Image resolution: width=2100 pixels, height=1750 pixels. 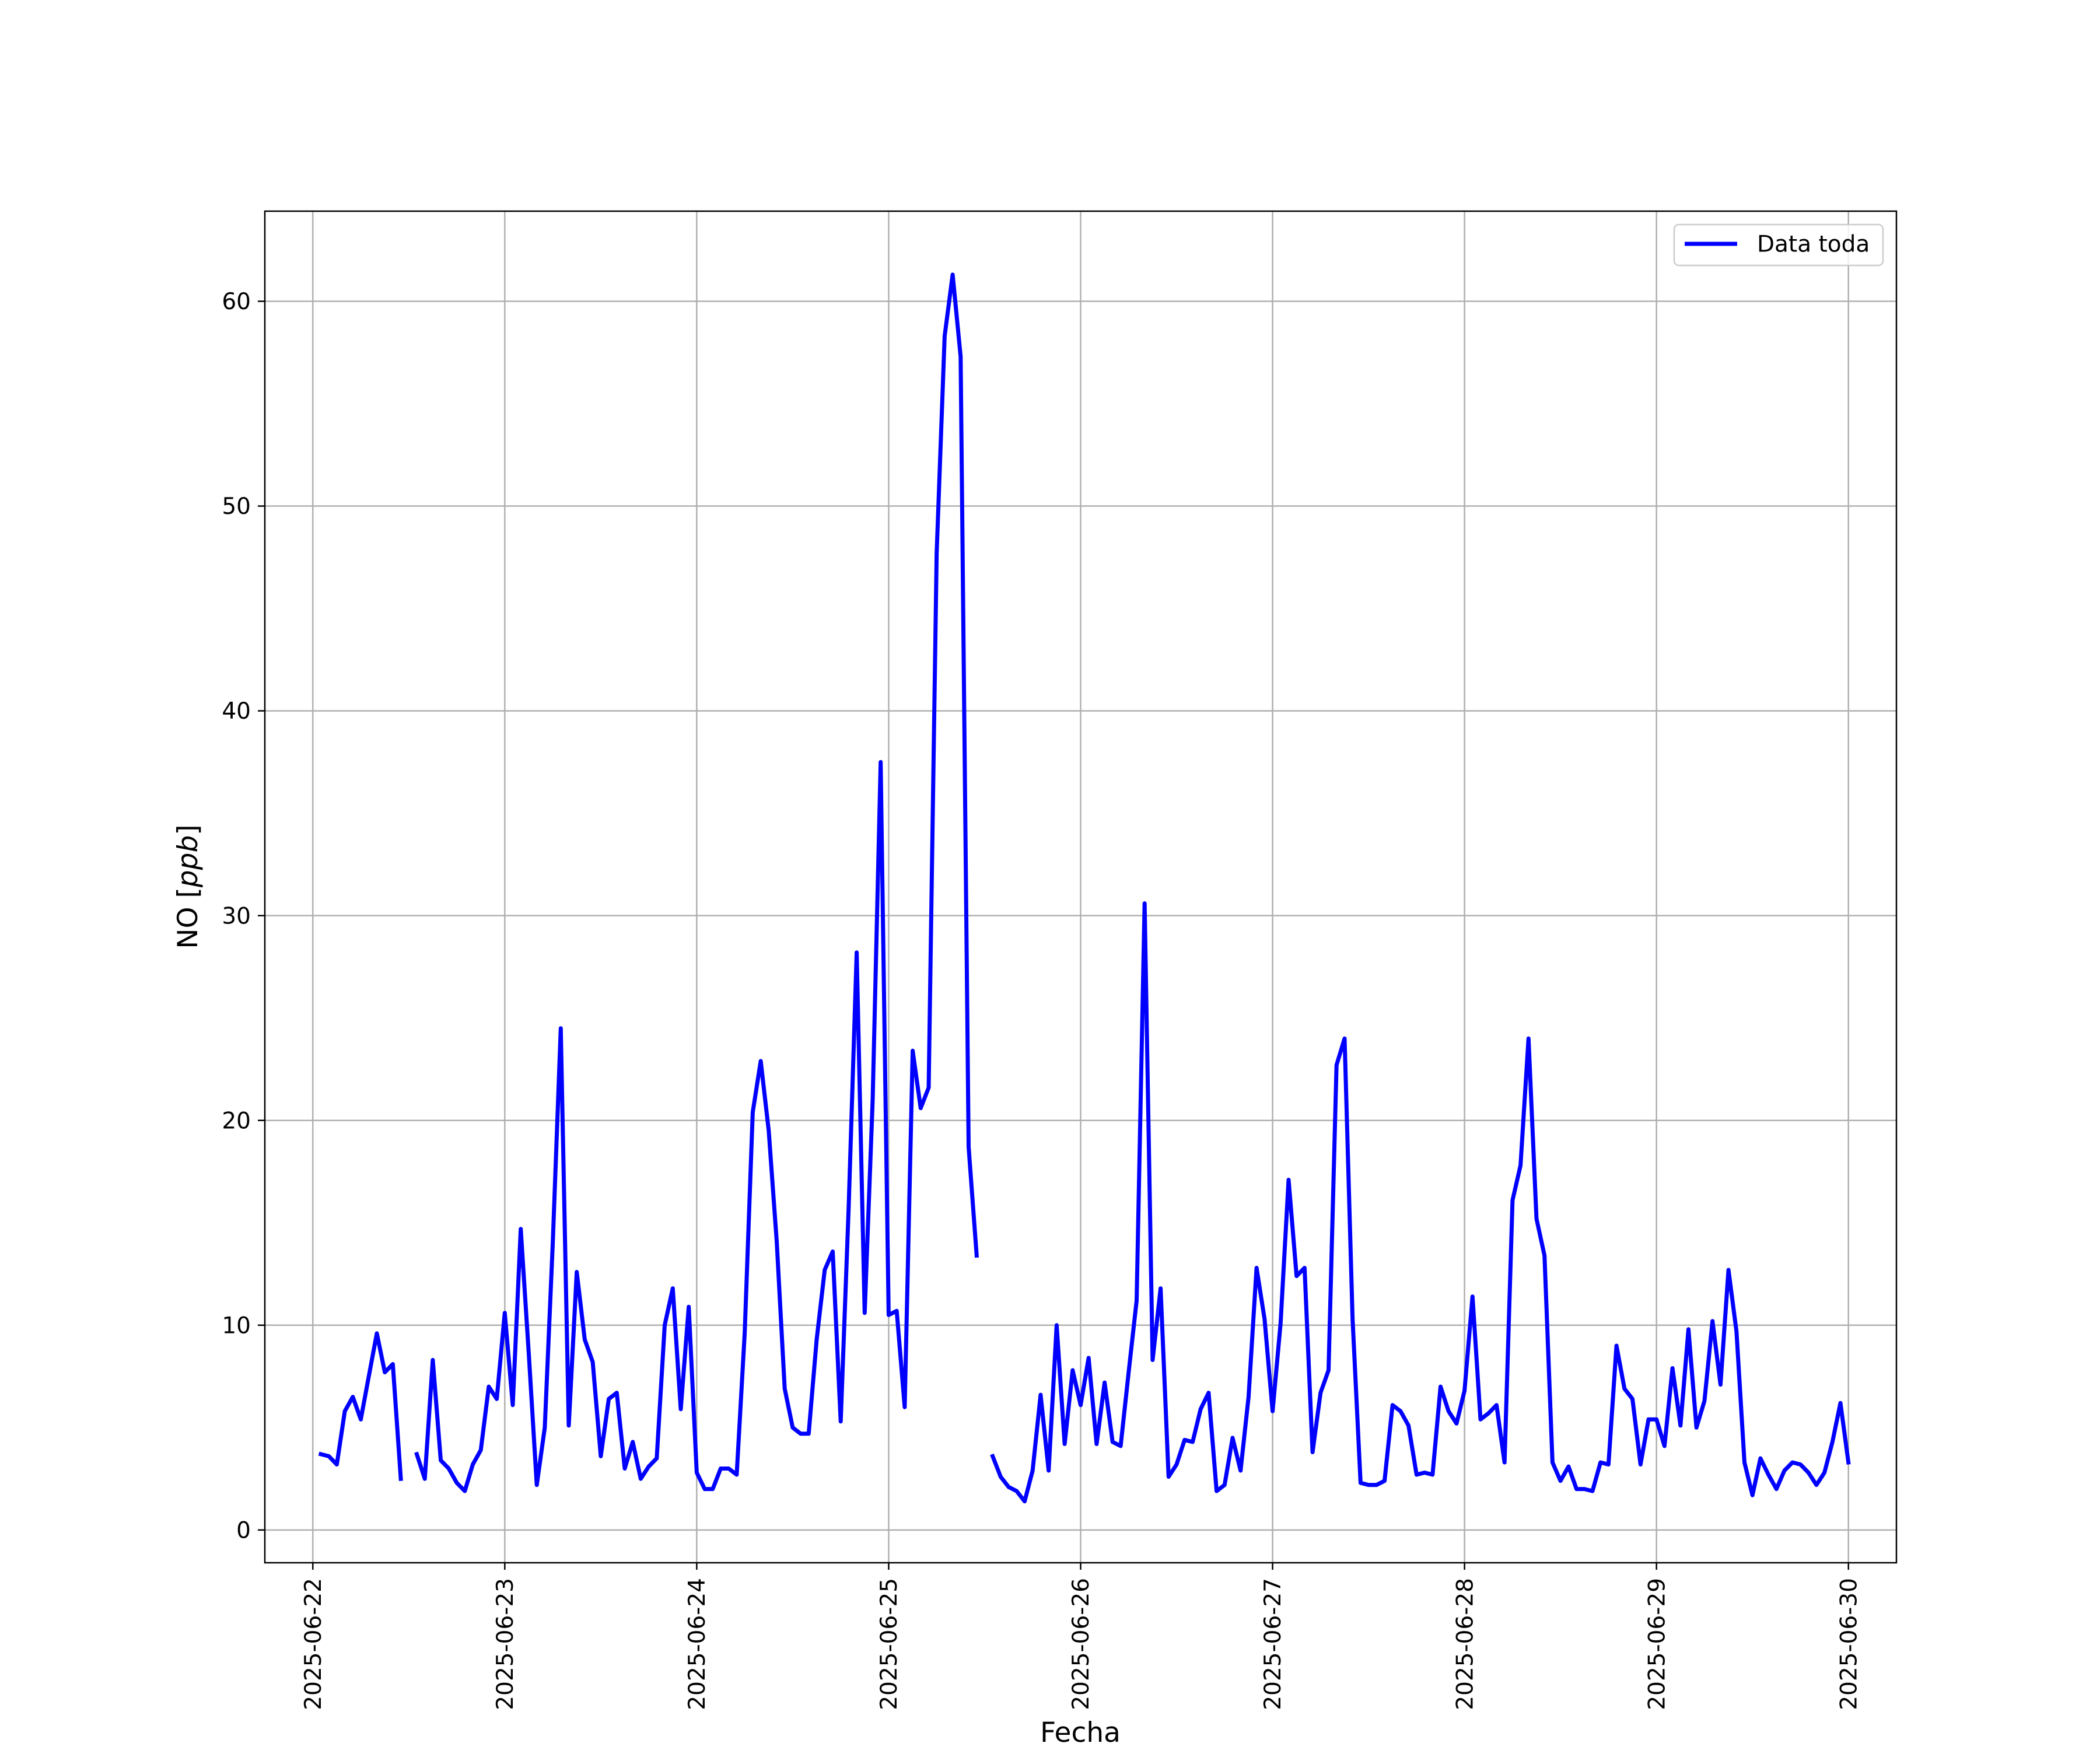 What do you see at coordinates (1657, 1644) in the screenshot?
I see `x-tick-label: 2025-06-29` at bounding box center [1657, 1644].